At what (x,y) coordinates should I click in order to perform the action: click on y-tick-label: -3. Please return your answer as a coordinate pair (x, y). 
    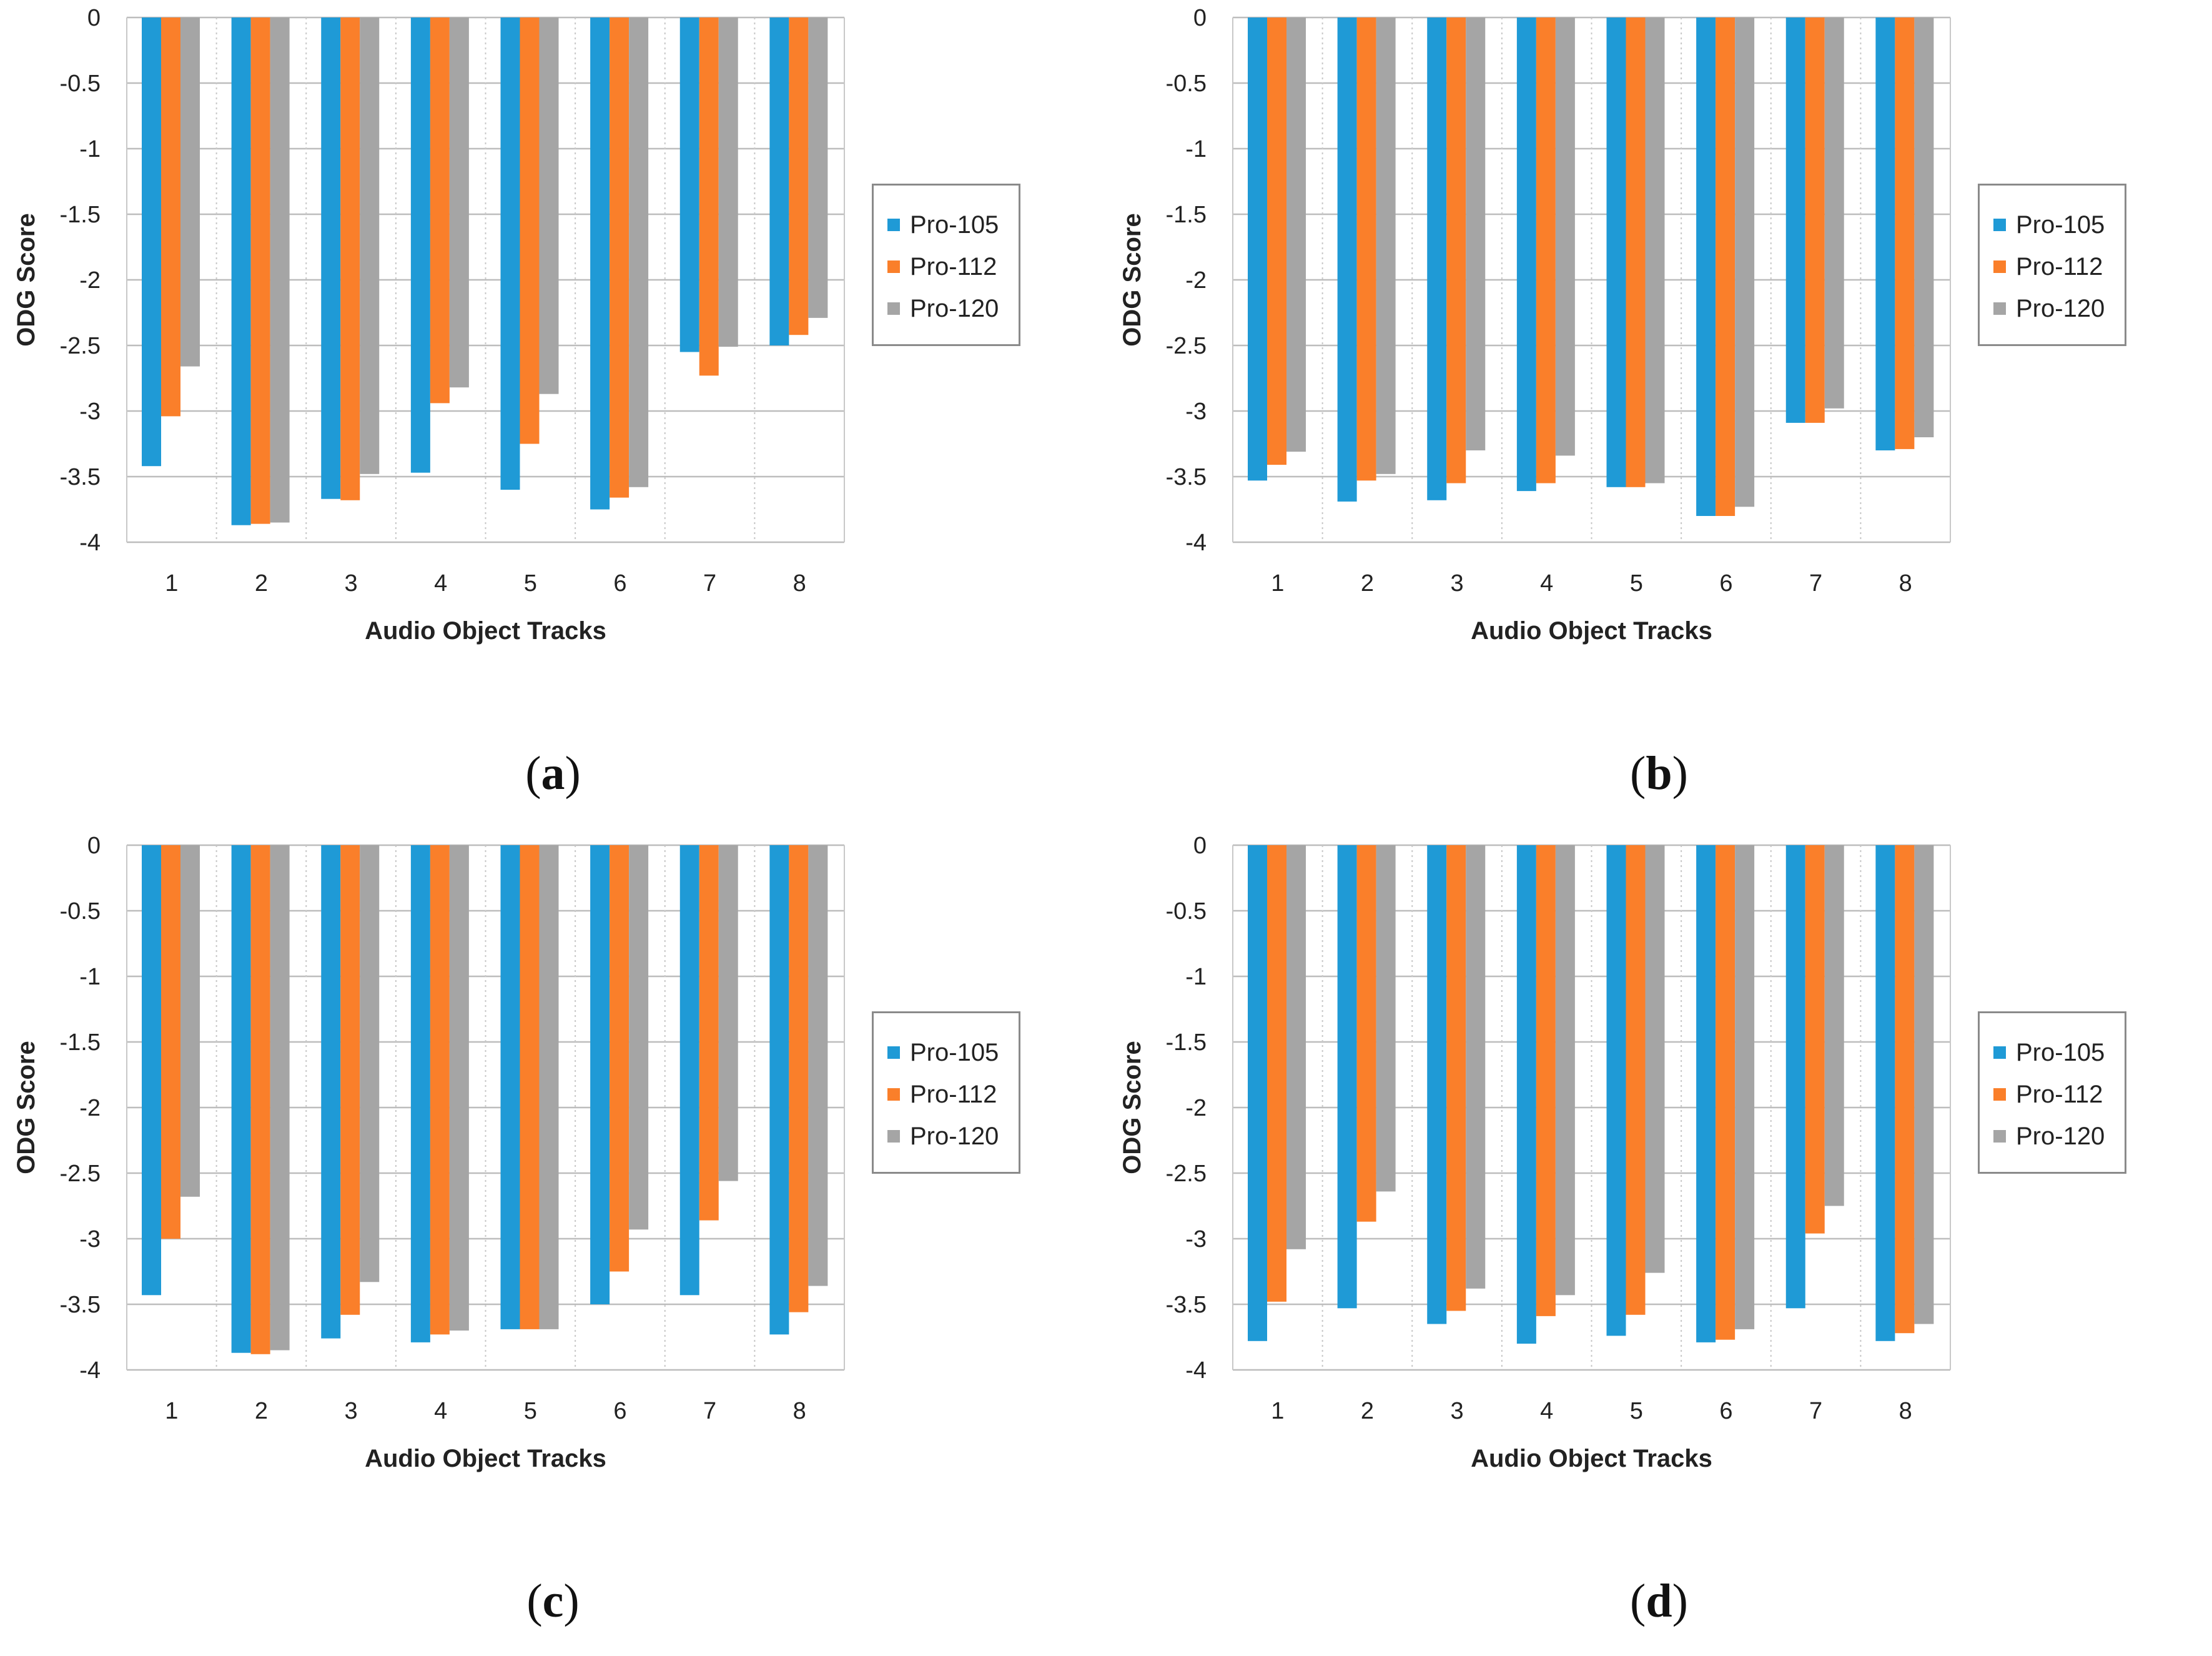
    Looking at the image, I should click on (90, 412).